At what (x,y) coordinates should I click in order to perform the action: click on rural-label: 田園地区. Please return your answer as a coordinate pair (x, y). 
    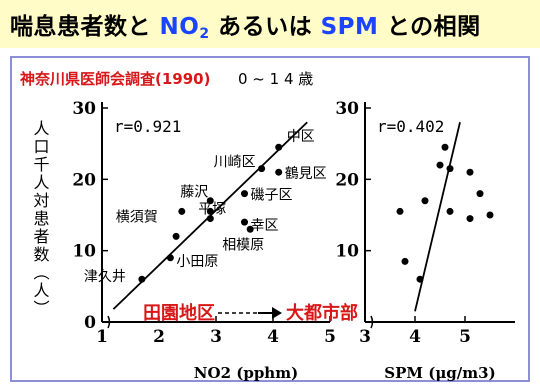
    Looking at the image, I should click on (179, 313).